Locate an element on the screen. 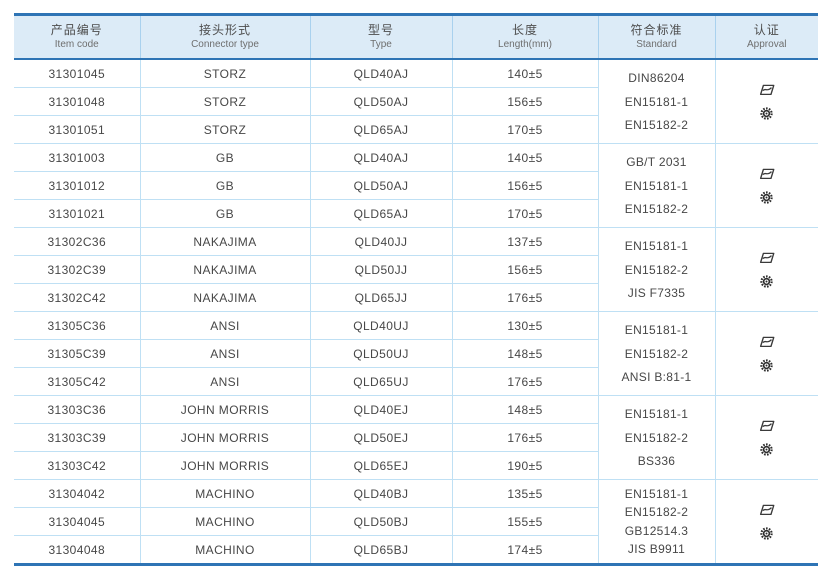  item-code-cell: 31305C42 is located at coordinates (77, 381).